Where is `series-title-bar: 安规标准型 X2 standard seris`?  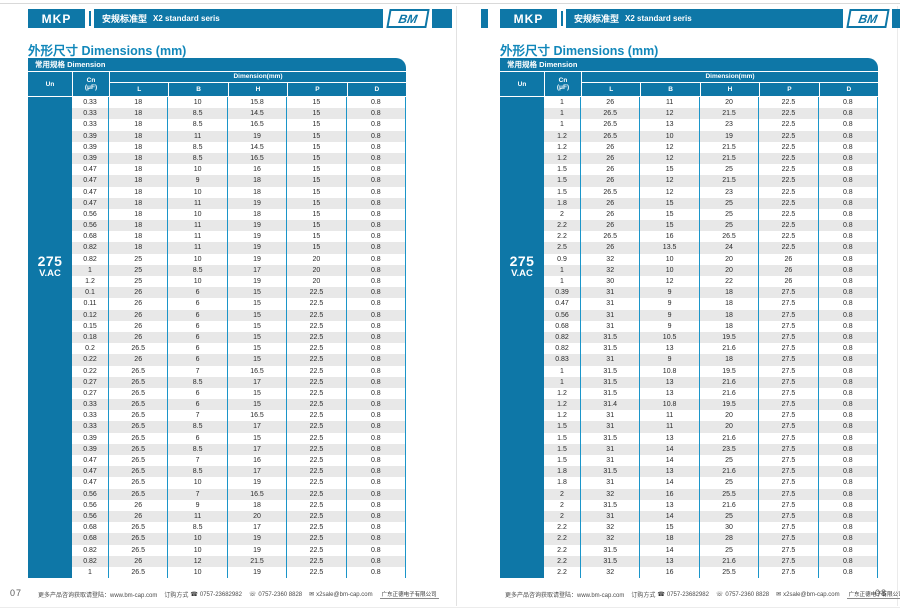 series-title-bar: 安规标准型 X2 standard seris is located at coordinates (704, 18).